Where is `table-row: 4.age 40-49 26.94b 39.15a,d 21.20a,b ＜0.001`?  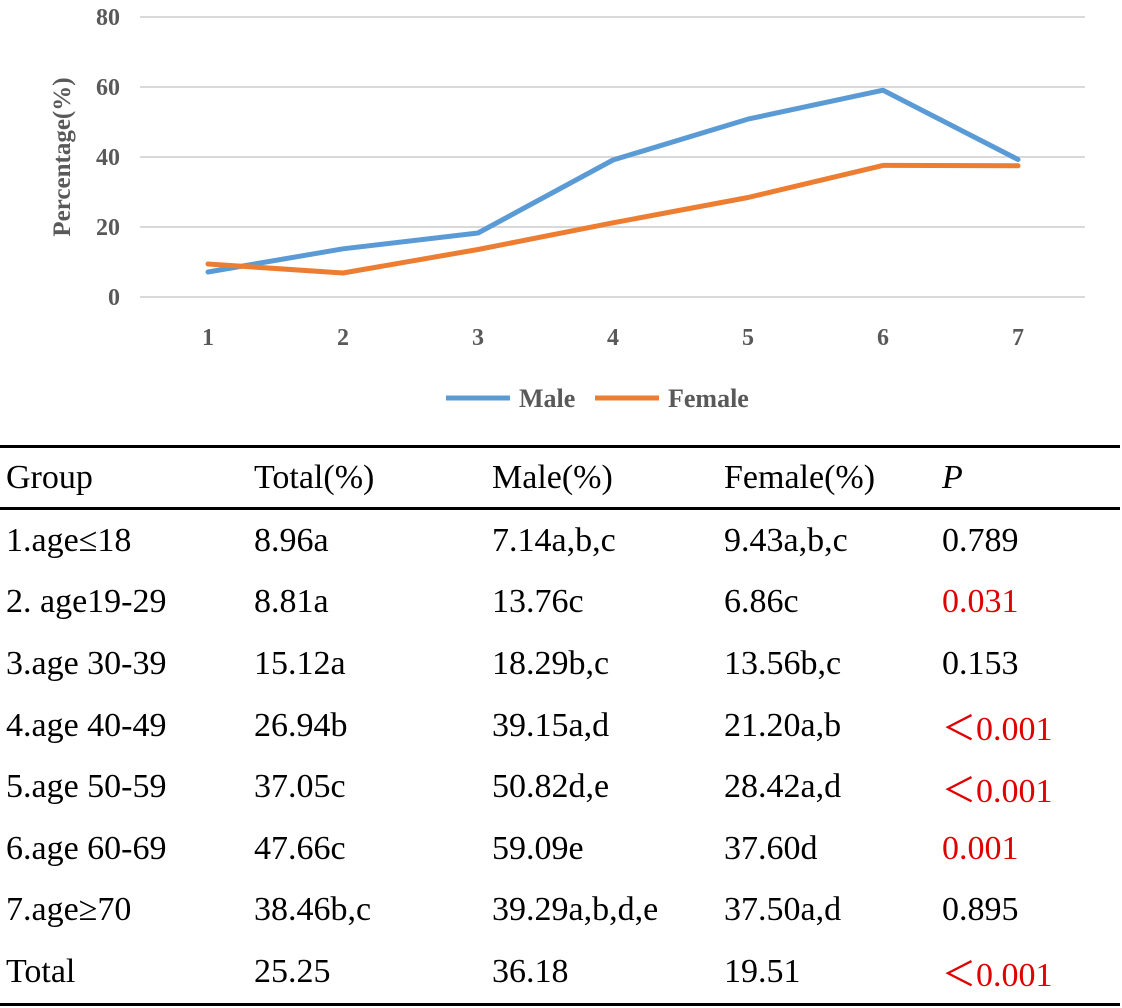
table-row: 4.age 40-49 26.94b 39.15a,d 21.20a,b ＜0.001 is located at coordinates (560, 726).